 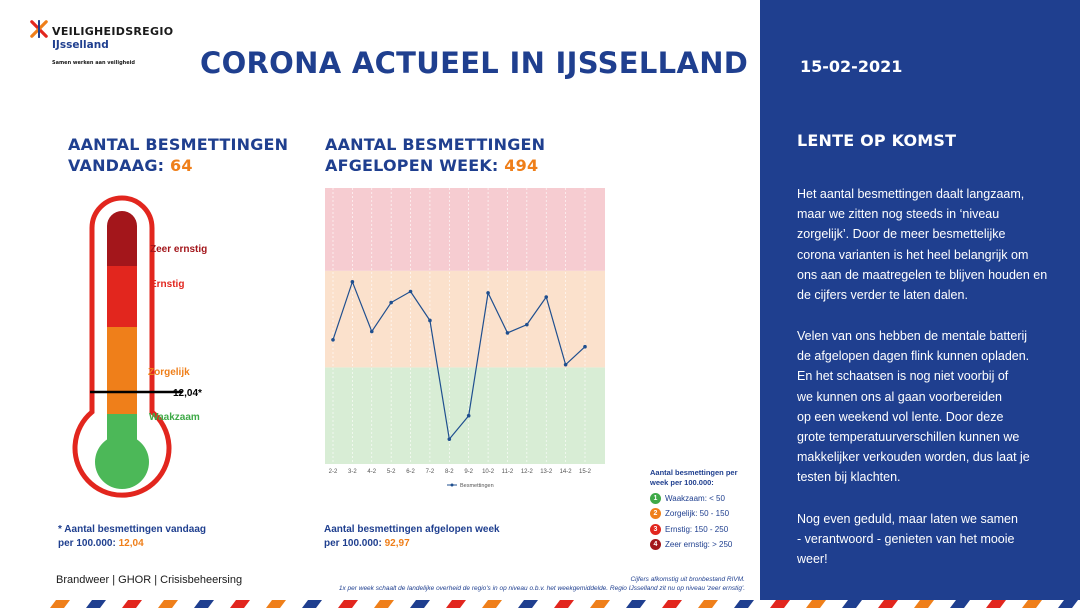 I want to click on today-count: 64, so click(x=181, y=165).